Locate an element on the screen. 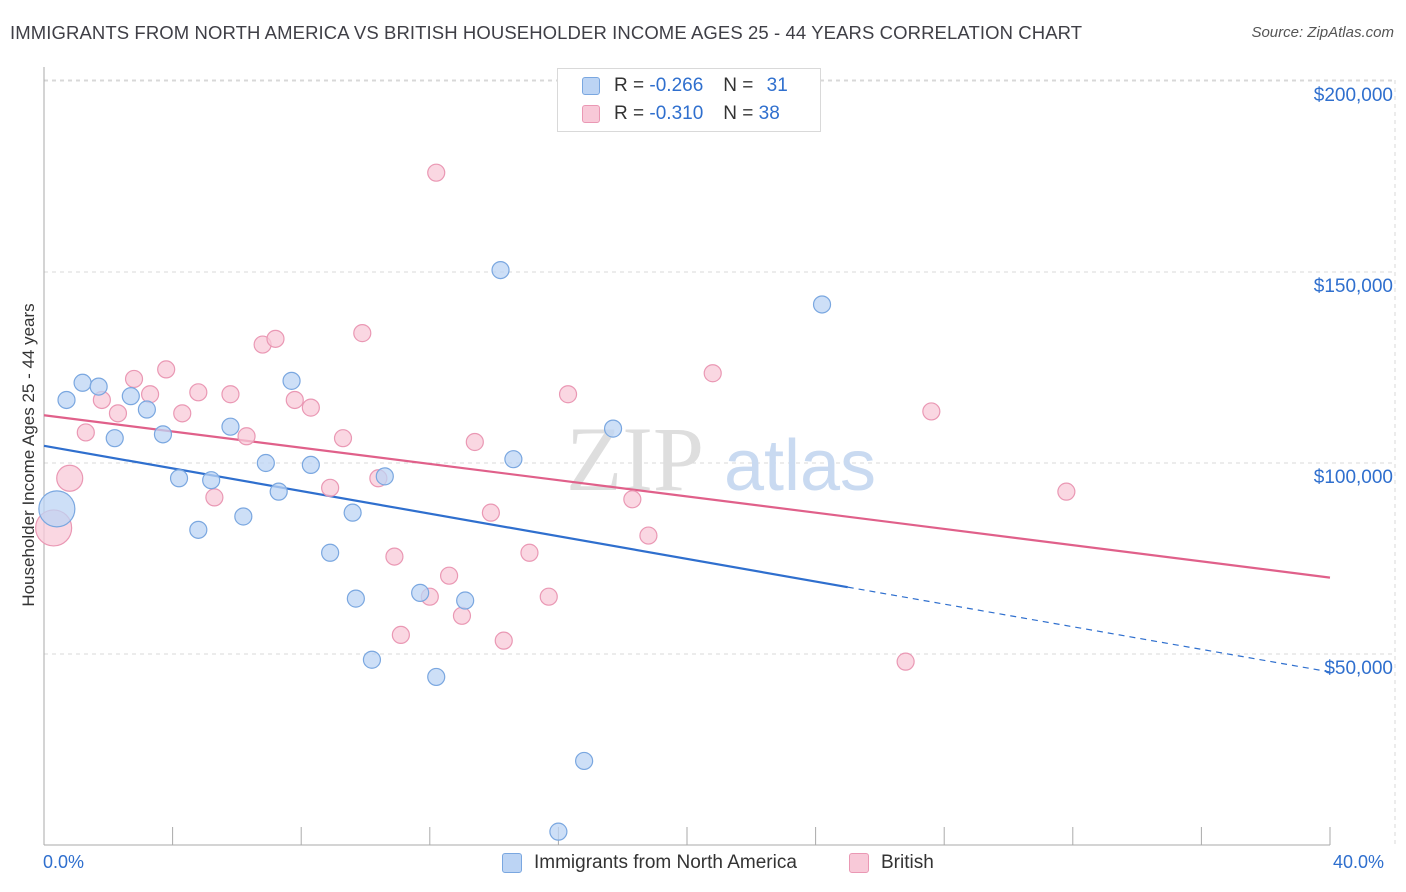  x-tick-label-min: 0.0% is located at coordinates (64, 862).